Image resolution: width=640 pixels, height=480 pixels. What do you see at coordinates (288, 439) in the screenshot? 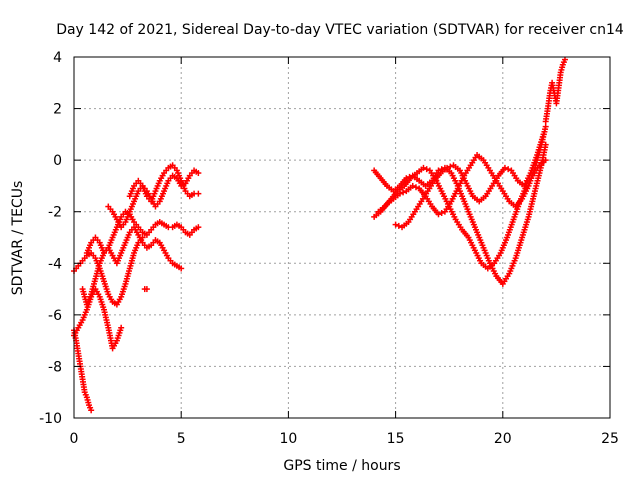
I see `x-tick-label: 10` at bounding box center [288, 439].